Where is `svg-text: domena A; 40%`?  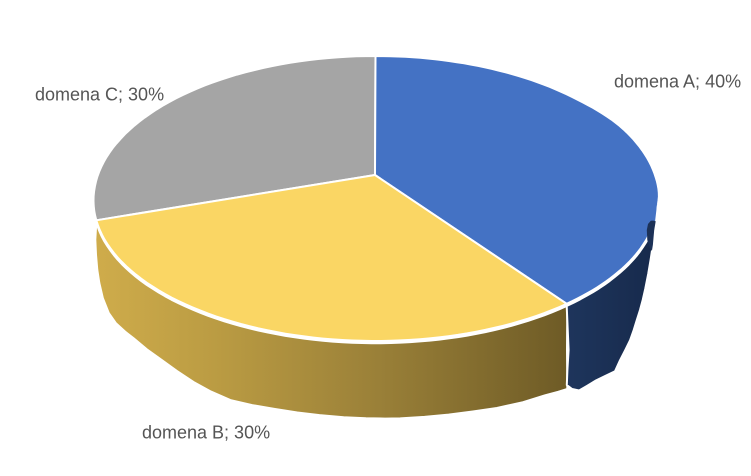
svg-text: domena A; 40% is located at coordinates (677, 82).